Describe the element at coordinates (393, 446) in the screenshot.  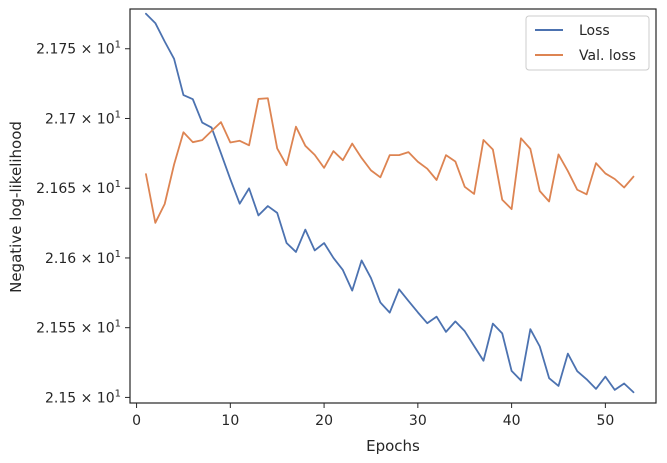
I see `x-axis-label: Epochs` at that location.